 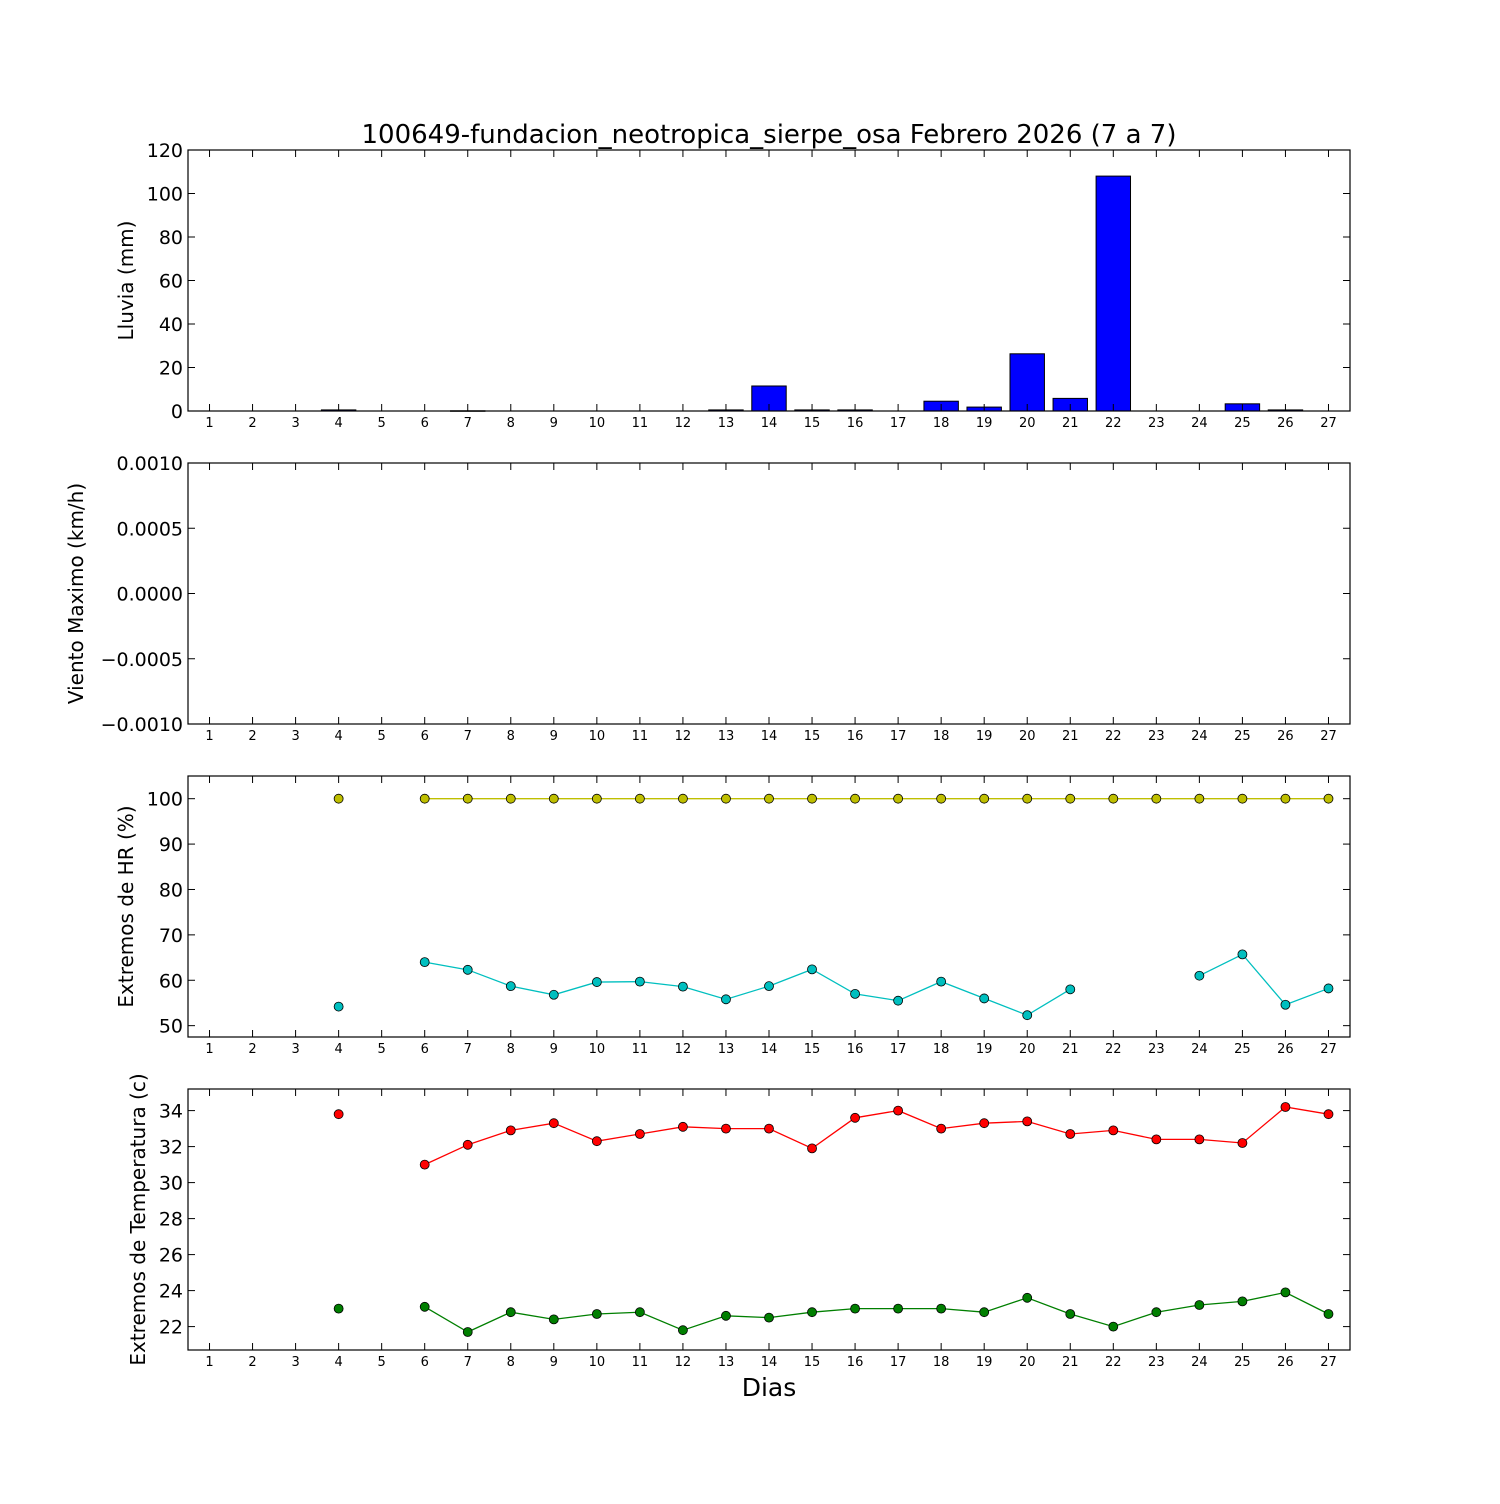 I want to click on x-tick-label: 25, so click(x=1242, y=736).